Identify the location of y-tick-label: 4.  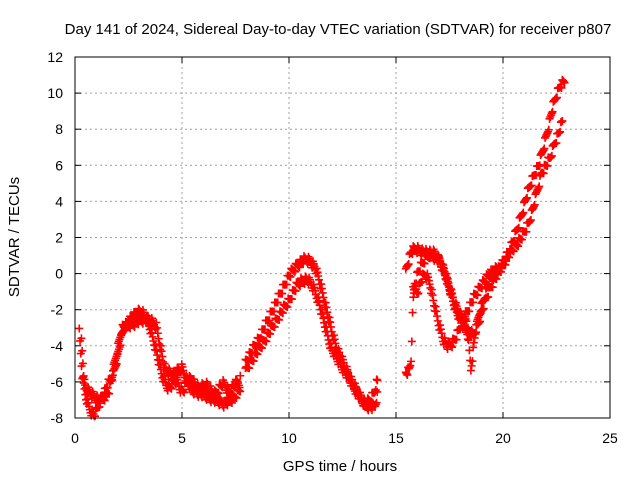
(59, 201).